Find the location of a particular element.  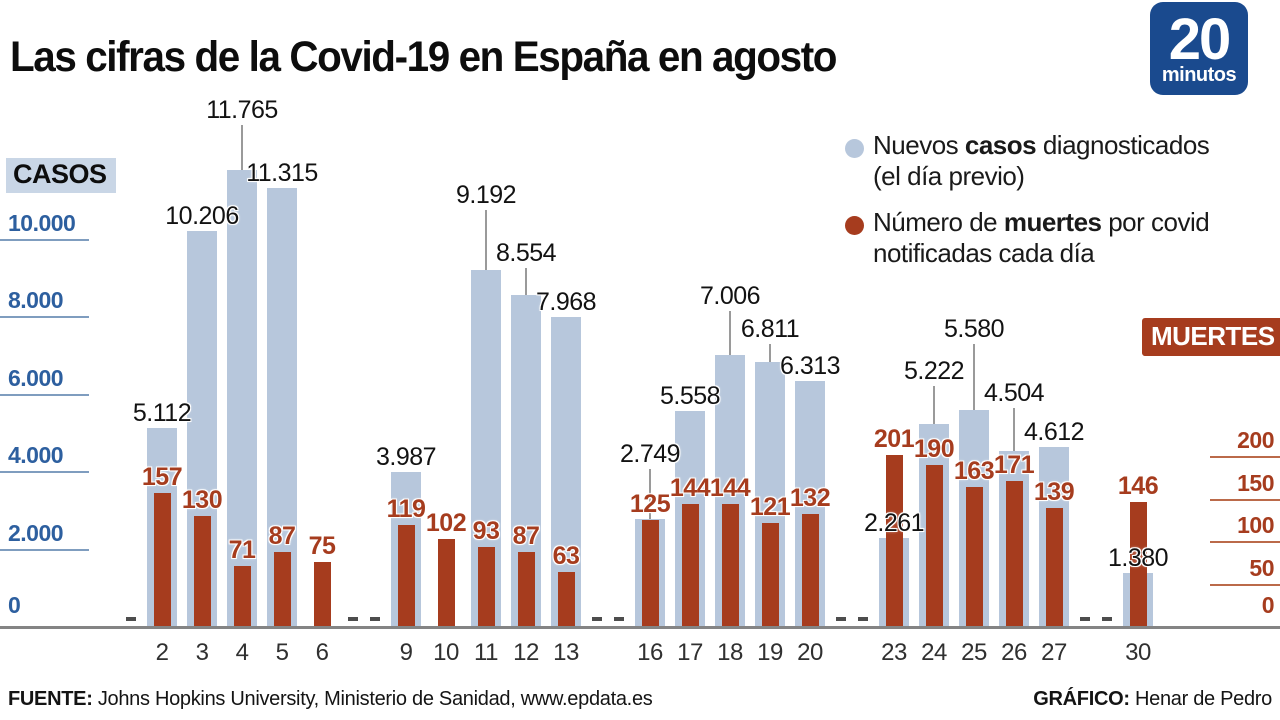

cases-tick-line-2000 is located at coordinates (44, 550).